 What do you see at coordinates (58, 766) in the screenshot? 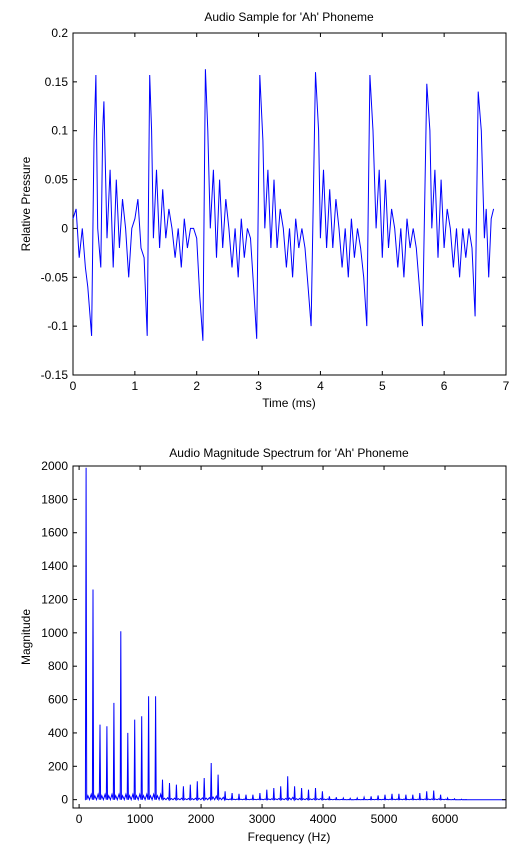
I see `y-tick-label: 200` at bounding box center [58, 766].